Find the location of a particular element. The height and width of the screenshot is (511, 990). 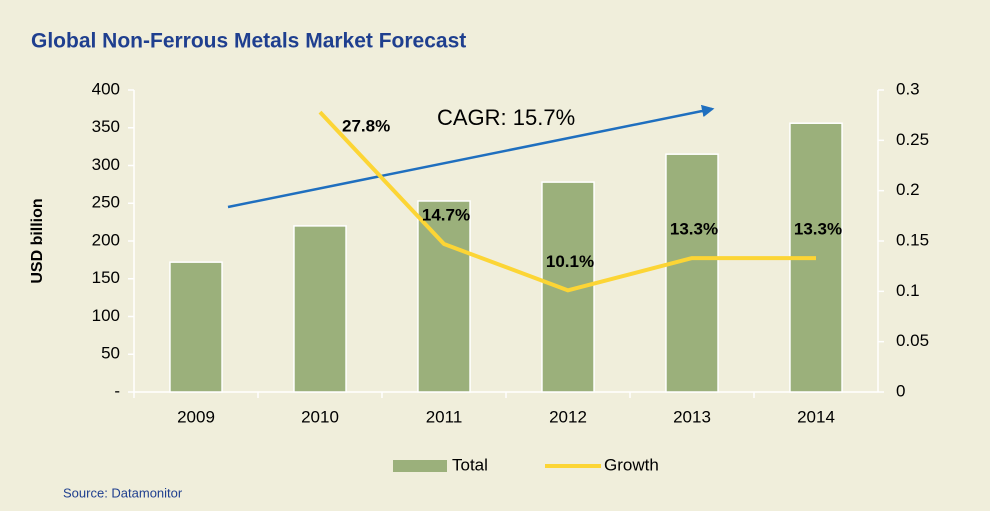

legend-swatch is located at coordinates (420, 466).